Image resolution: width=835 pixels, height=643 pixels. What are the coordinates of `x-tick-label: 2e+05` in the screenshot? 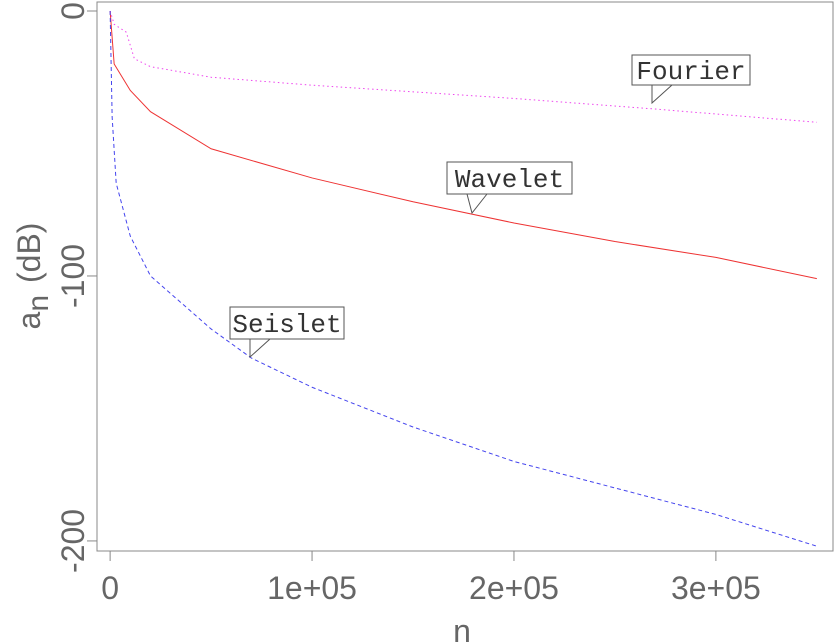 It's located at (514, 588).